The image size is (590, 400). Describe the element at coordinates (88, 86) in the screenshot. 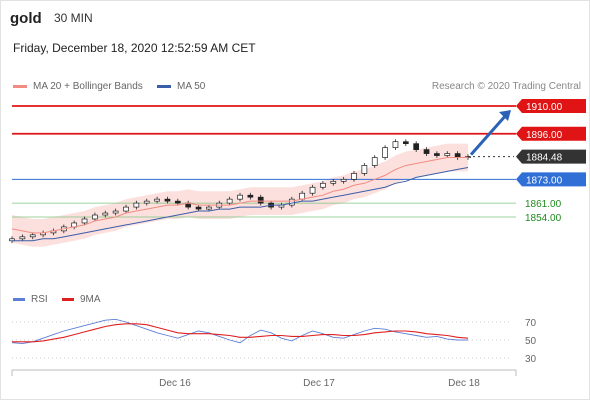

I see `legend-label-ma20: MA 20 + Bollinger Bands` at that location.